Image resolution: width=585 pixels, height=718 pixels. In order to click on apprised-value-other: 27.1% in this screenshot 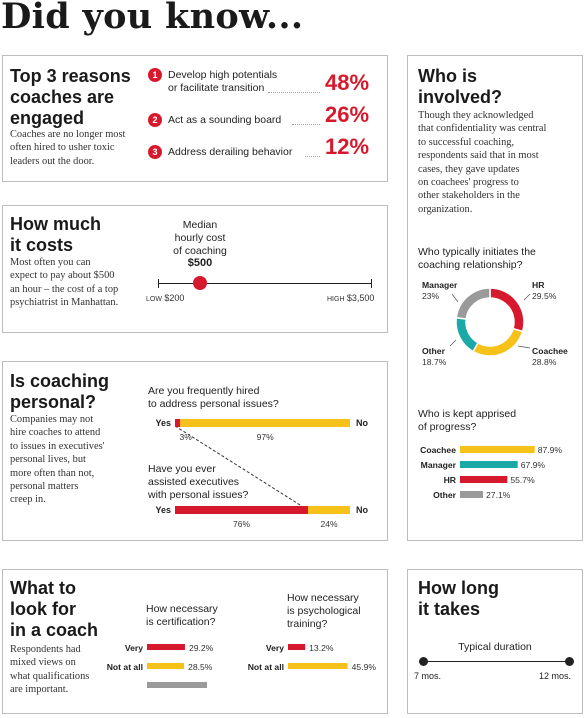, I will do `click(498, 495)`.